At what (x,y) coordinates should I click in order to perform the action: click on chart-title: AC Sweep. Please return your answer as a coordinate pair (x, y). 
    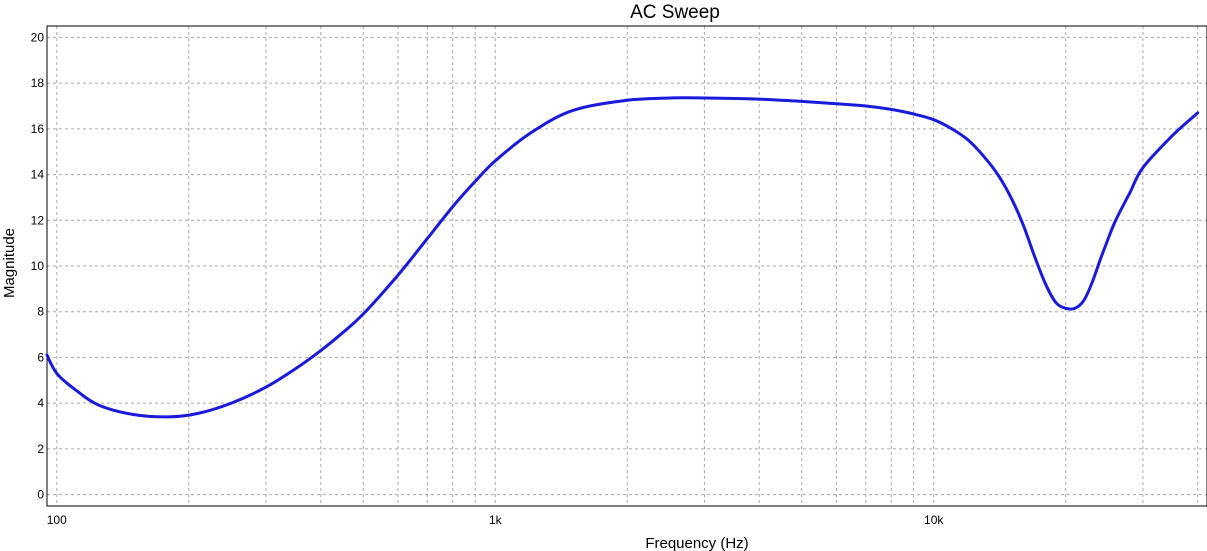
    Looking at the image, I should click on (675, 12).